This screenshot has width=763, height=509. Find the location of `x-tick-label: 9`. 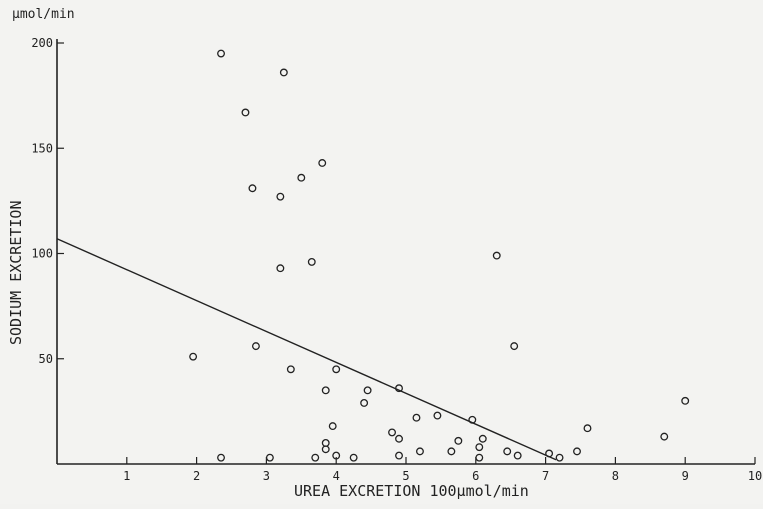

x-tick-label: 9 is located at coordinates (685, 476).